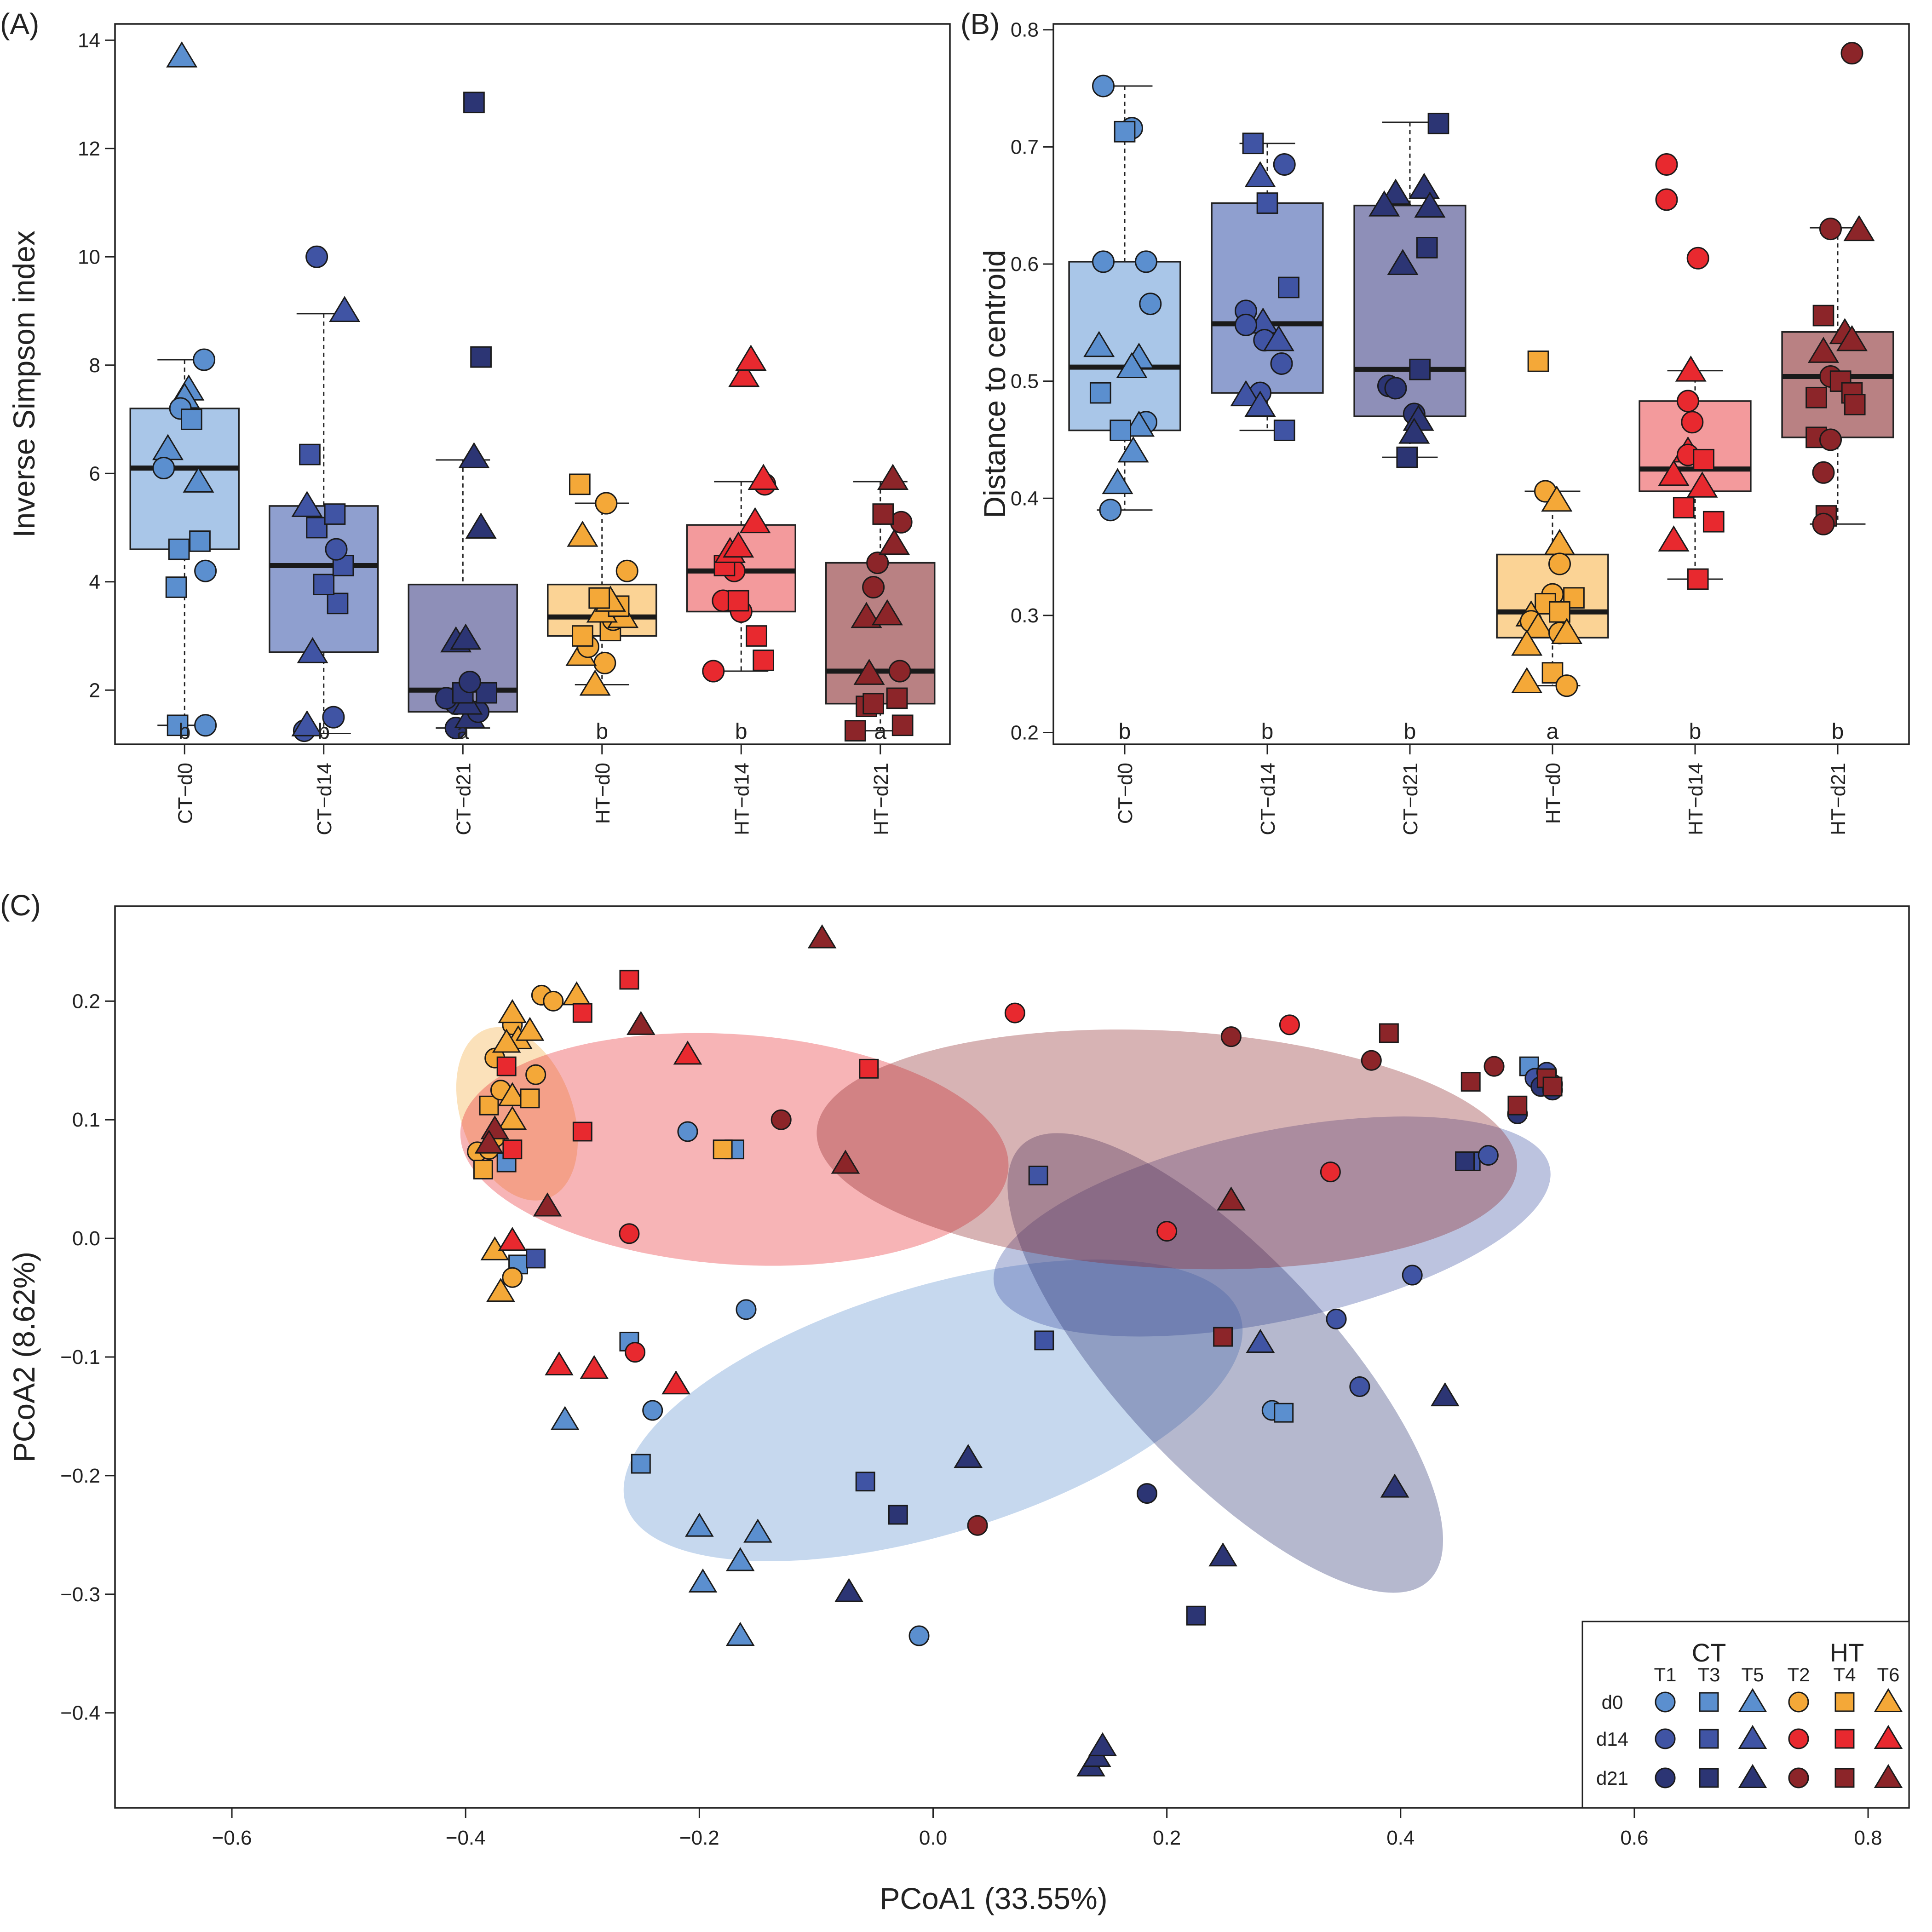 The height and width of the screenshot is (1932, 1932). Describe the element at coordinates (19, 23) in the screenshot. I see `panel-label-a: (A)` at that location.